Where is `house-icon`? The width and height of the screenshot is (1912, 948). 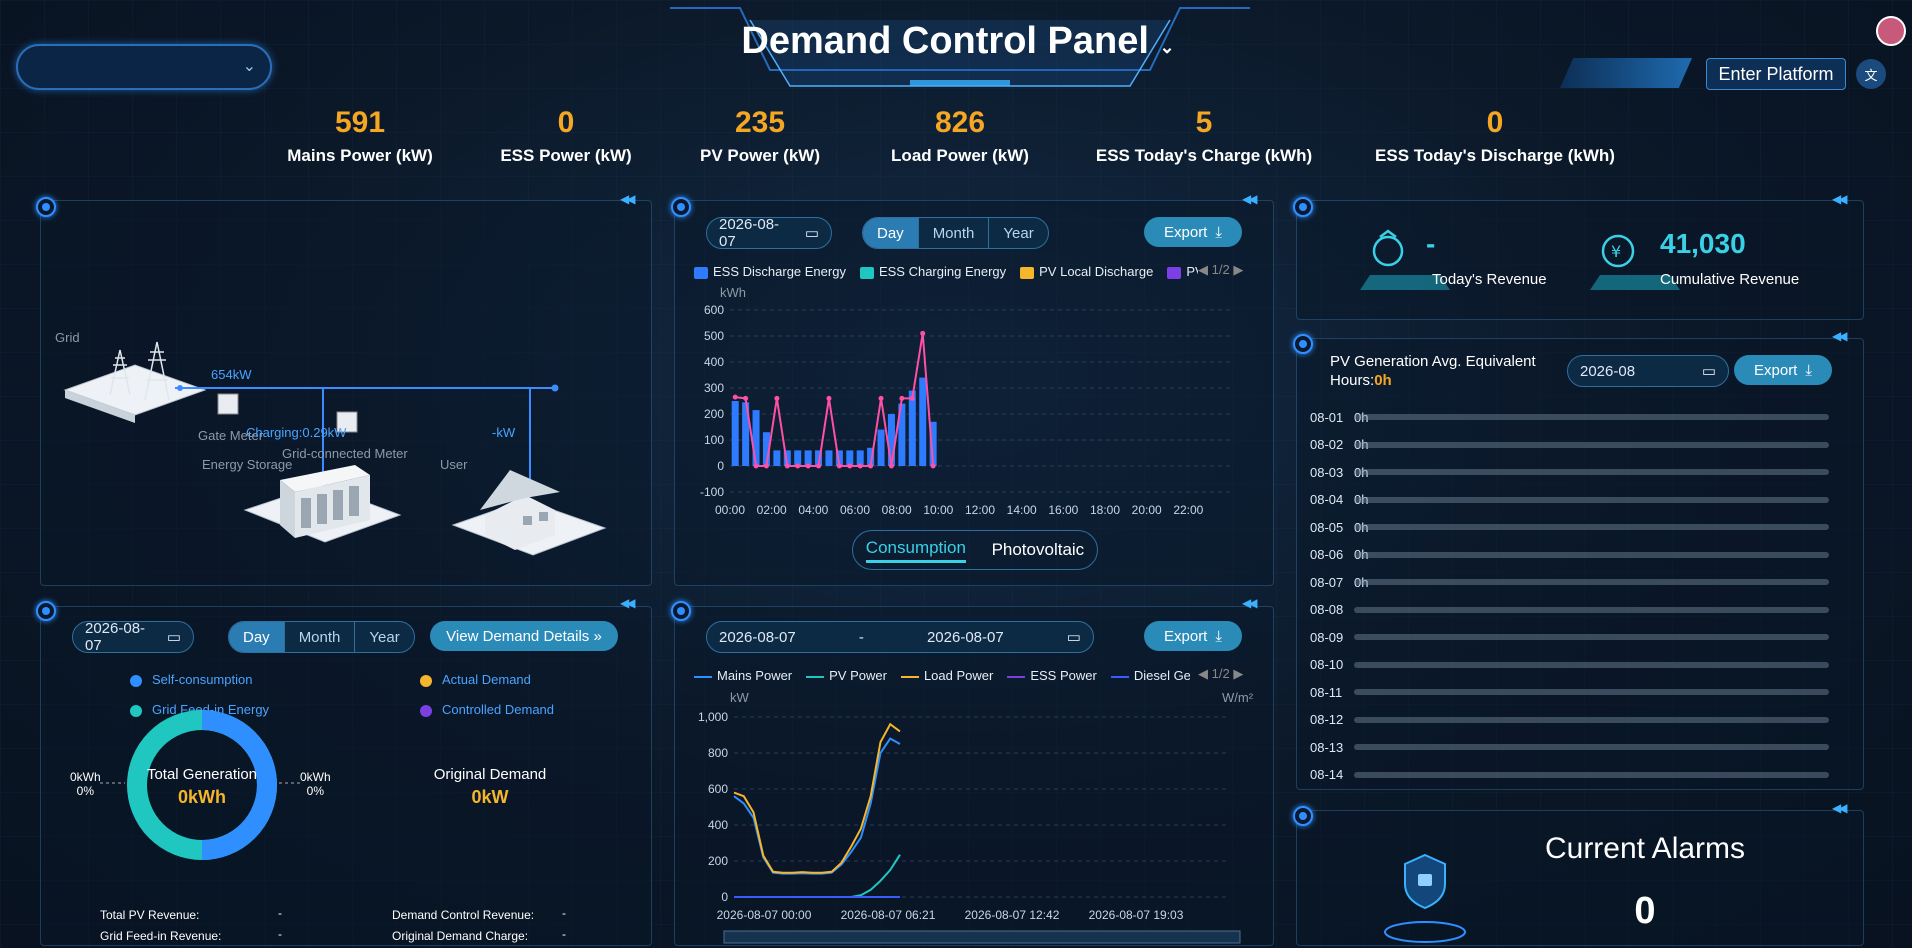 house-icon is located at coordinates (520, 510).